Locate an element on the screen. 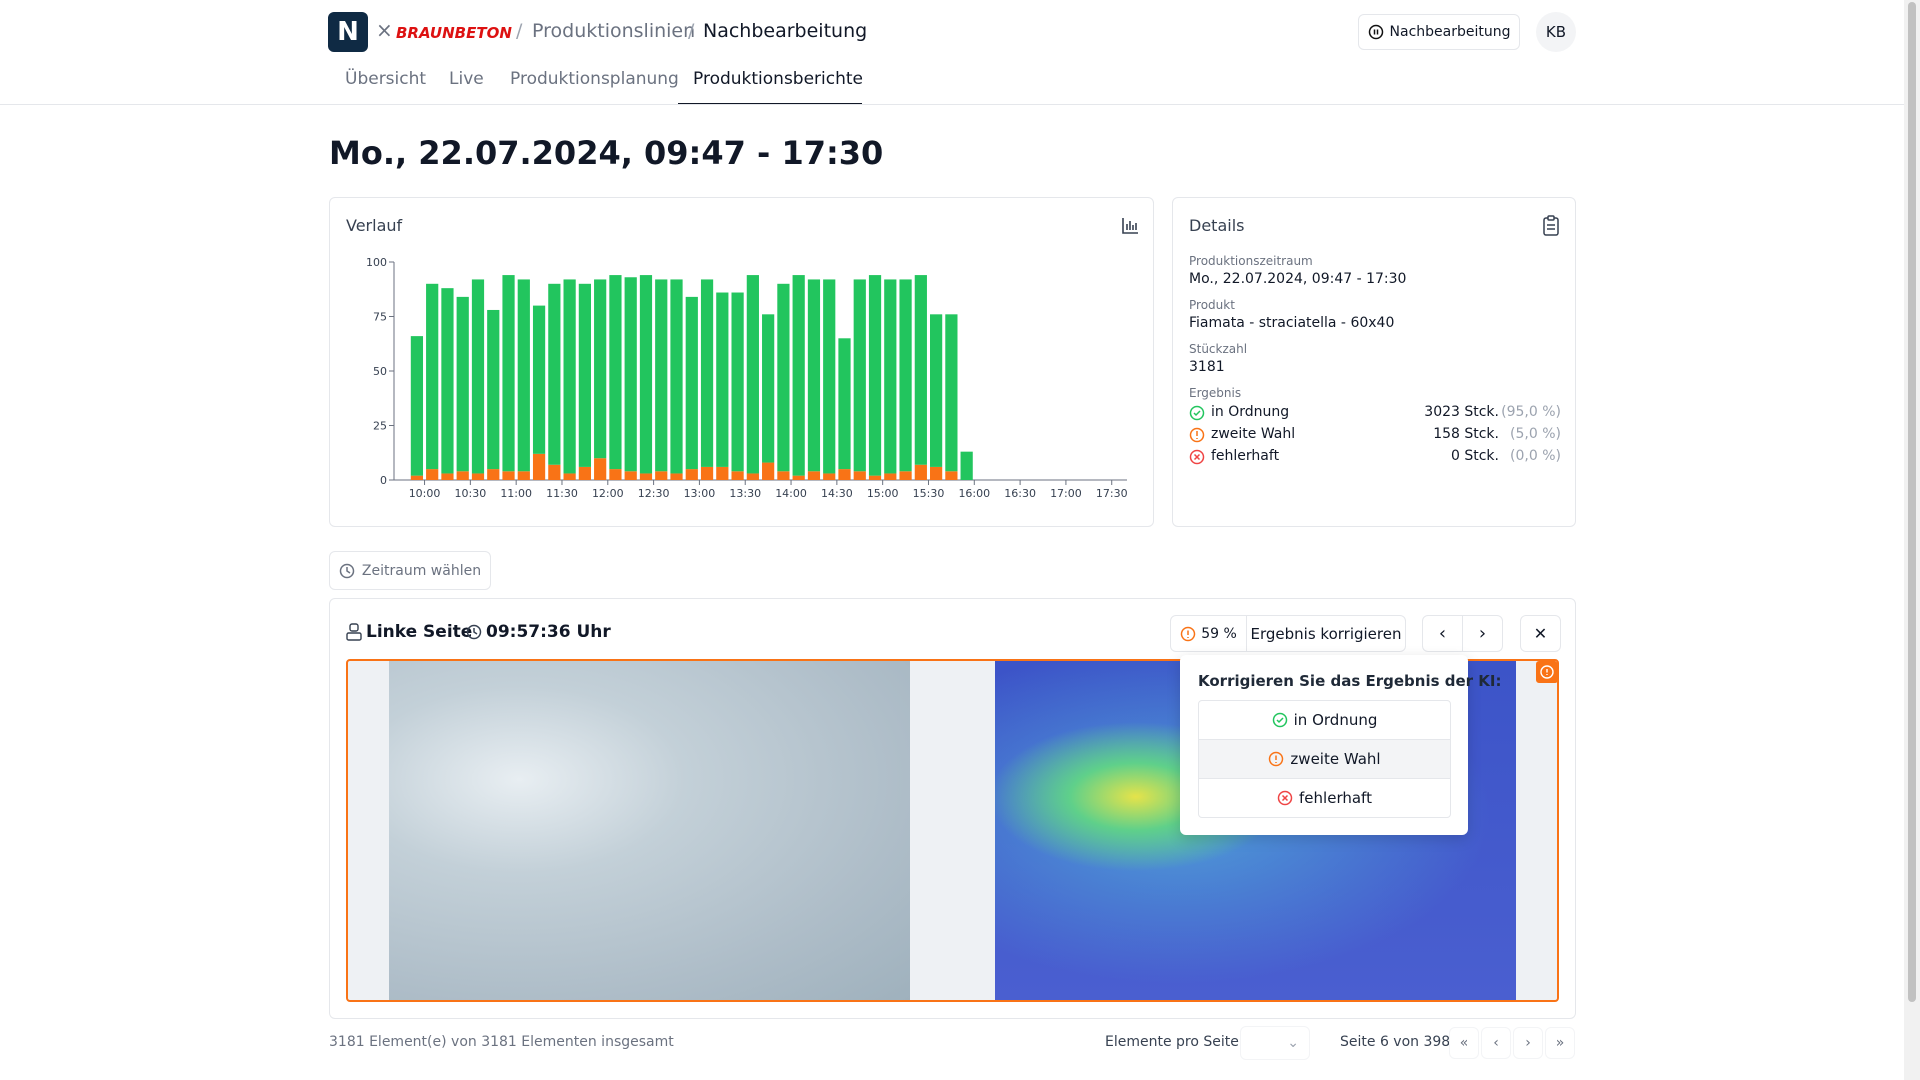 The height and width of the screenshot is (1080, 1920). details-icon is located at coordinates (1551, 226).